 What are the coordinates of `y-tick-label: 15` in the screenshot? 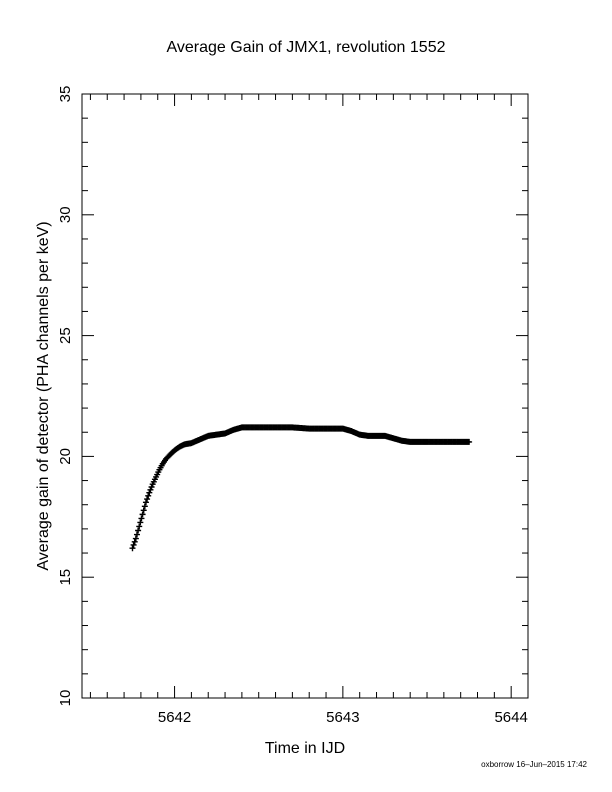 It's located at (65, 577).